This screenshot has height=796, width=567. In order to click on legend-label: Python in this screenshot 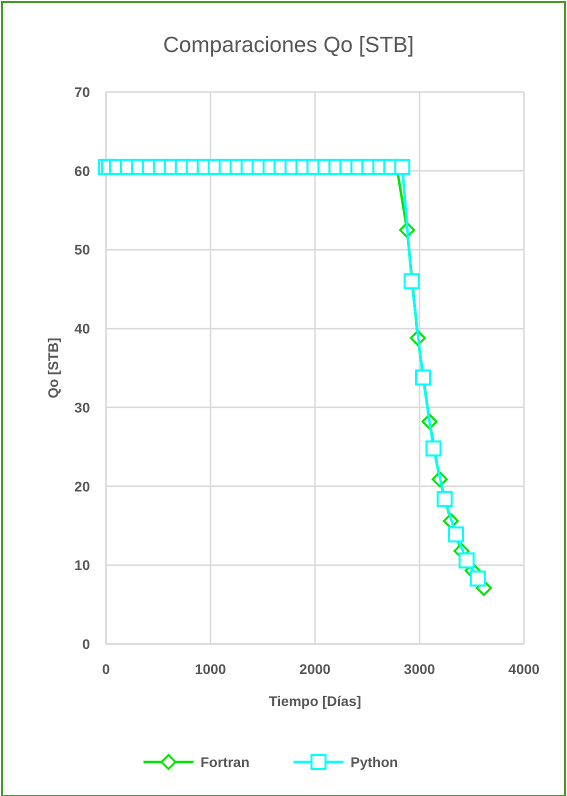, I will do `click(374, 762)`.